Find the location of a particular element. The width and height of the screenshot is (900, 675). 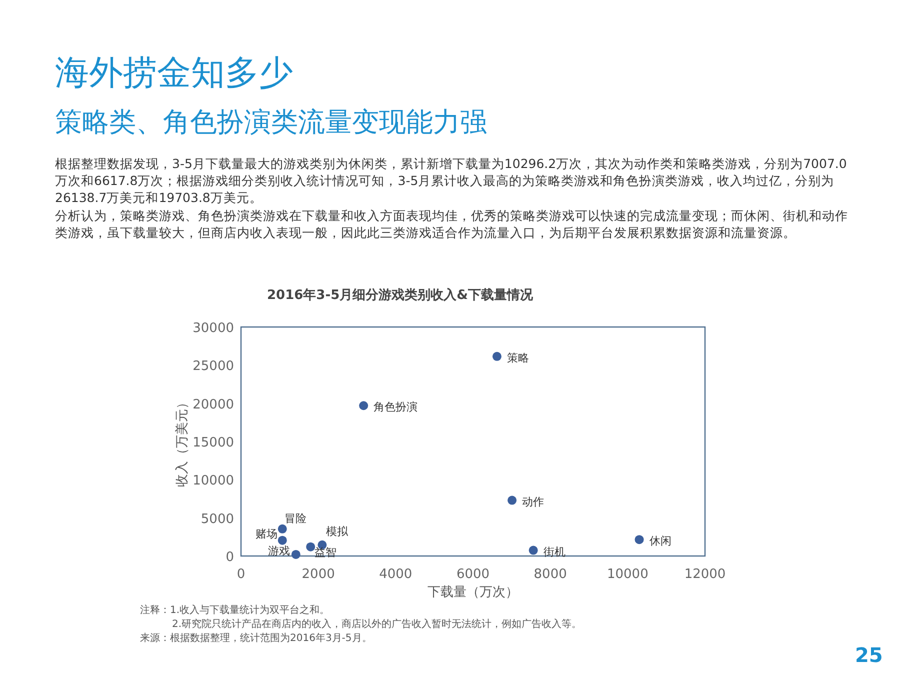

y-tick-label: 10000 is located at coordinates (213, 481).